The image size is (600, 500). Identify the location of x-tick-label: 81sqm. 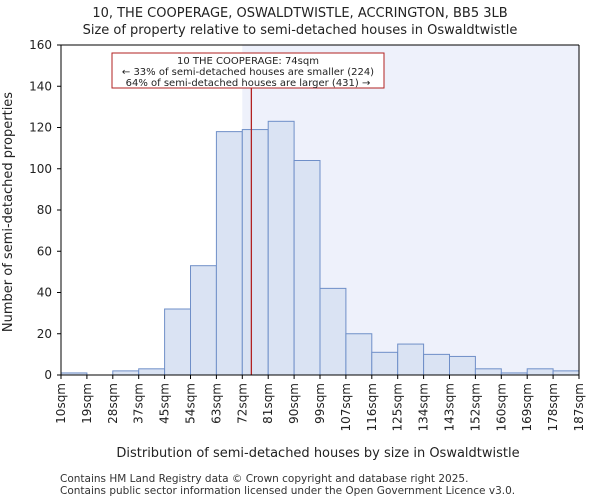
(268, 403).